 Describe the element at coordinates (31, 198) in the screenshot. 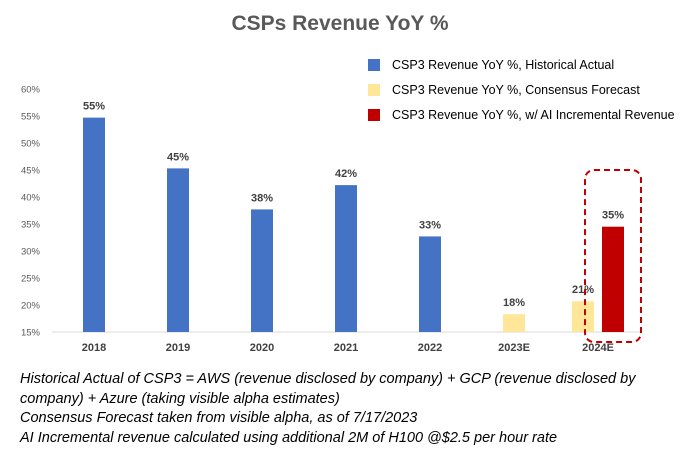

I see `y-tick-label: 40%` at that location.